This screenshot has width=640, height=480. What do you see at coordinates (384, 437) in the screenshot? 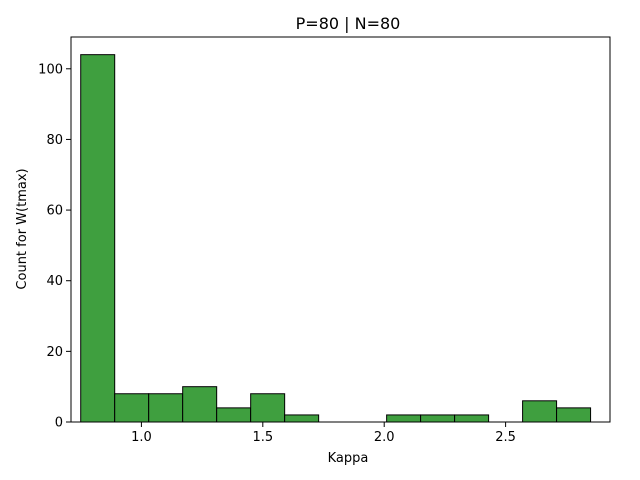
I see `x-tick-label: 2.0` at bounding box center [384, 437].